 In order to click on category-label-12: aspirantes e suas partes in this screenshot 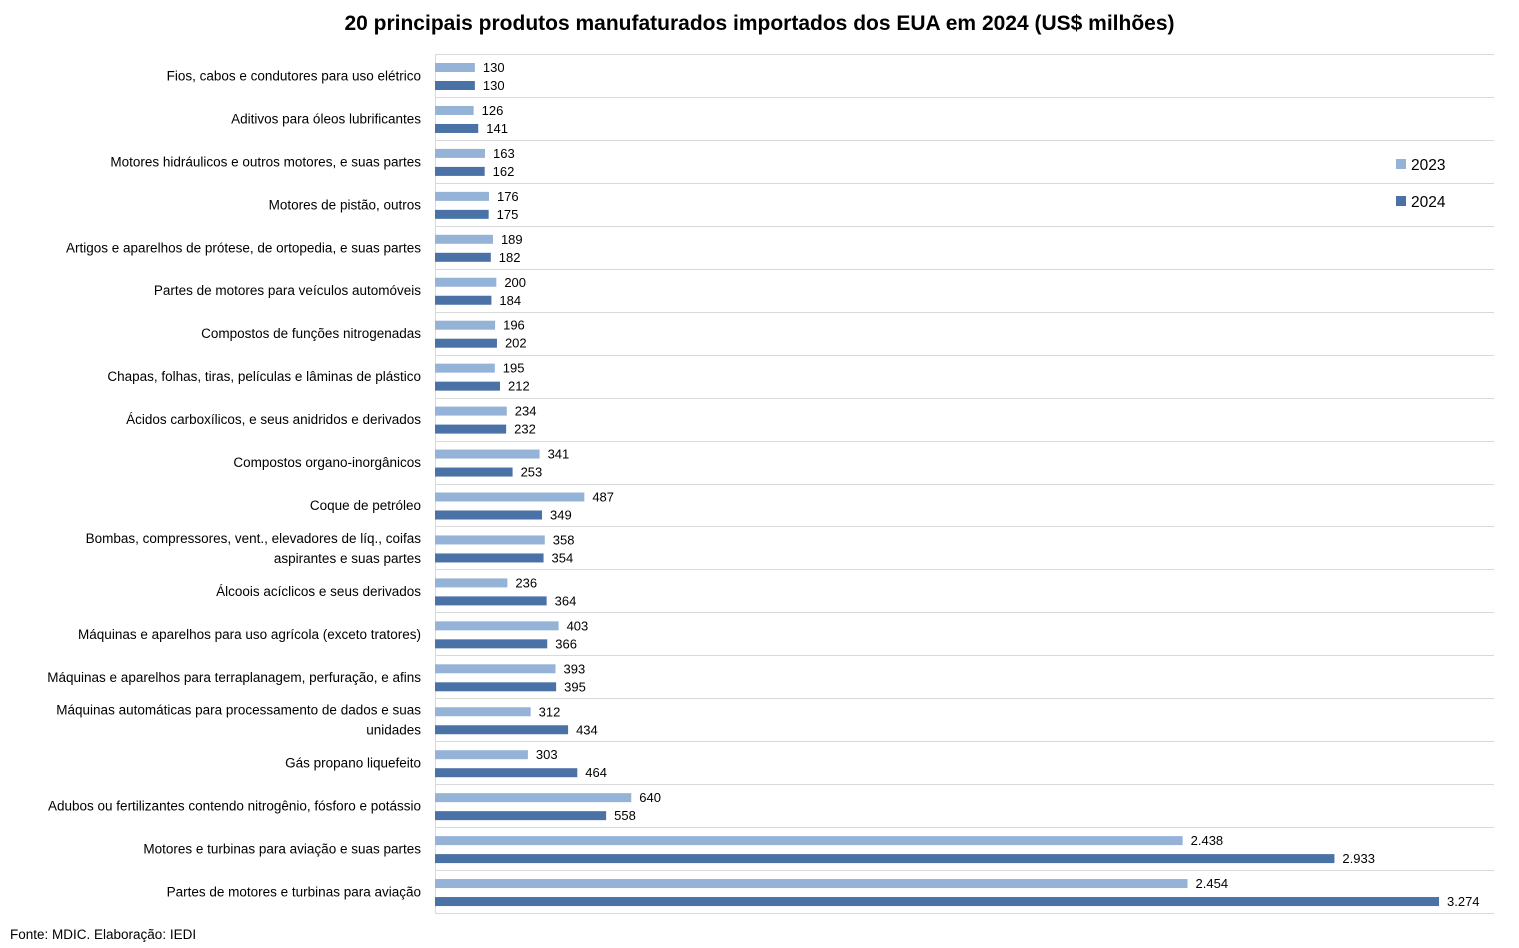, I will do `click(347, 558)`.